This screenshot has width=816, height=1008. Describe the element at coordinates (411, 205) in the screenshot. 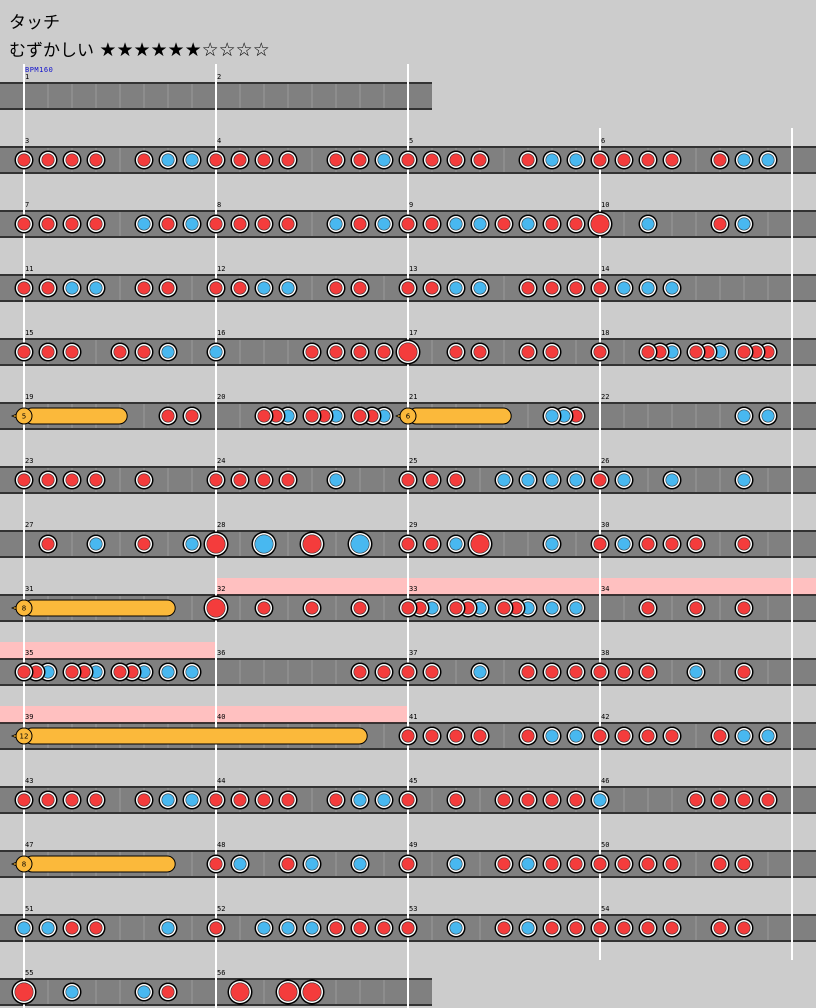

I see `measure-number: 9` at that location.